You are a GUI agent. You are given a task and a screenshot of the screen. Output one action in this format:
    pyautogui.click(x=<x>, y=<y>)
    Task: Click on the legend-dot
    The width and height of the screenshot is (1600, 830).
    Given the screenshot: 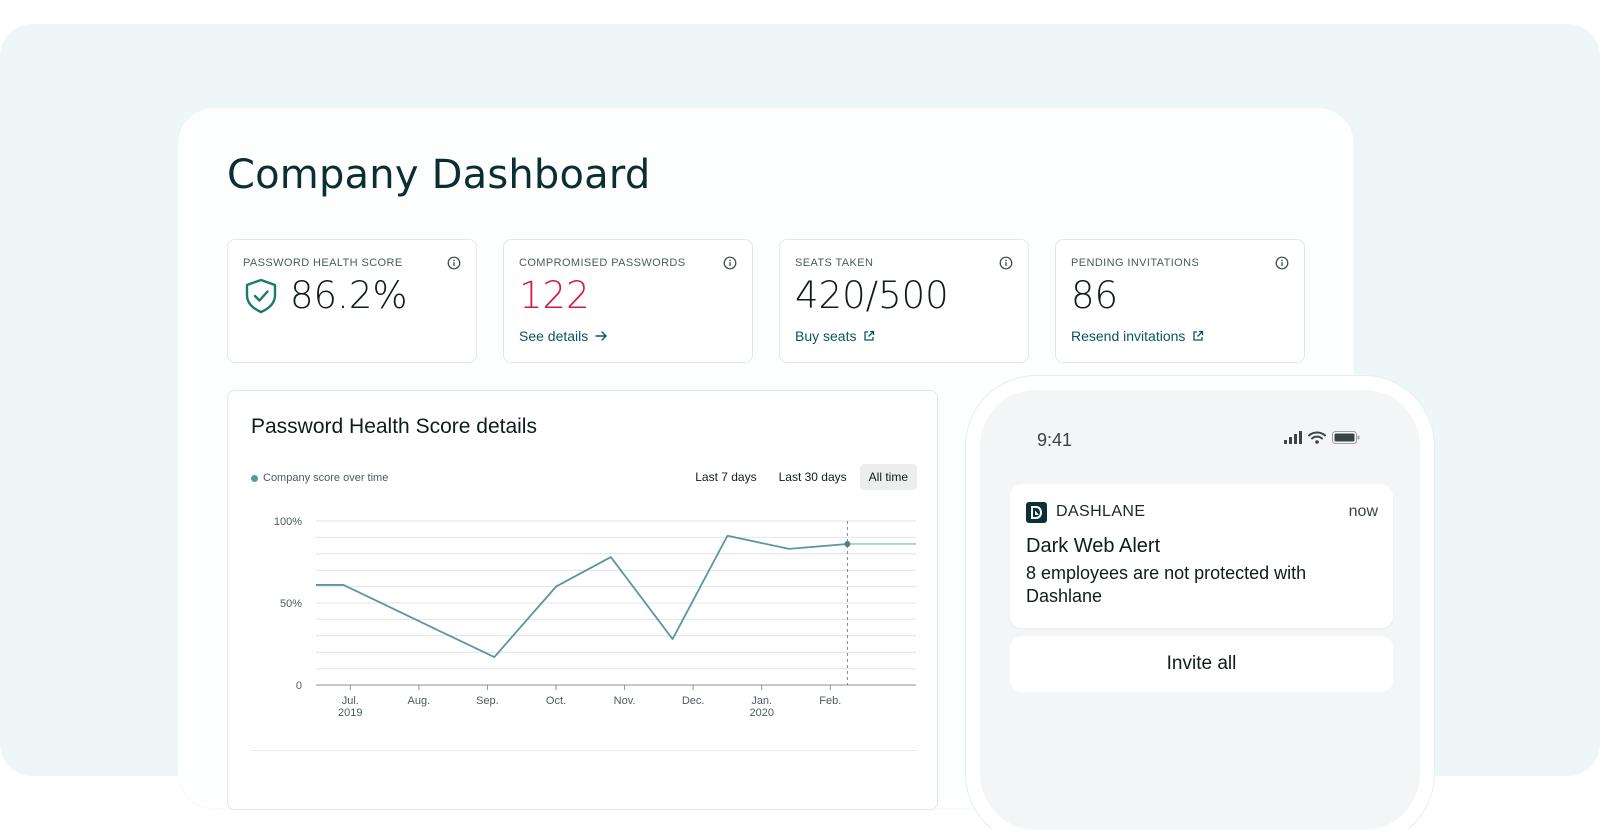 What is the action you would take?
    pyautogui.click(x=254, y=478)
    